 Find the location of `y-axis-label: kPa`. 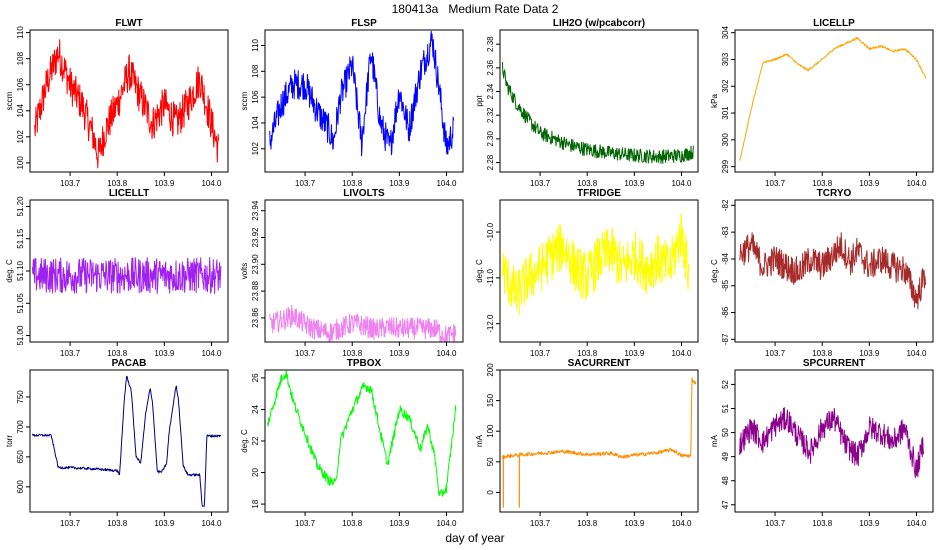

y-axis-label: kPa is located at coordinates (714, 101).